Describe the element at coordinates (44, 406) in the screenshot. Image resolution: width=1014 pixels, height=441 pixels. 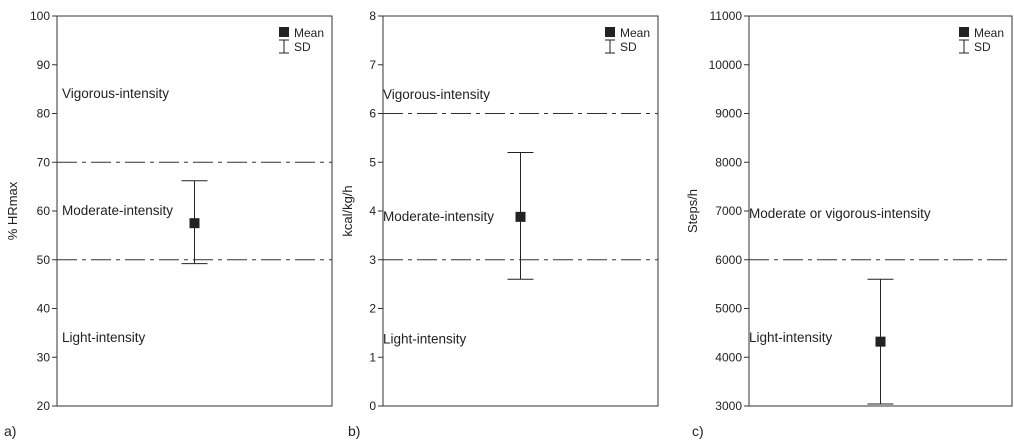
I see `y-tick-label: 20` at that location.